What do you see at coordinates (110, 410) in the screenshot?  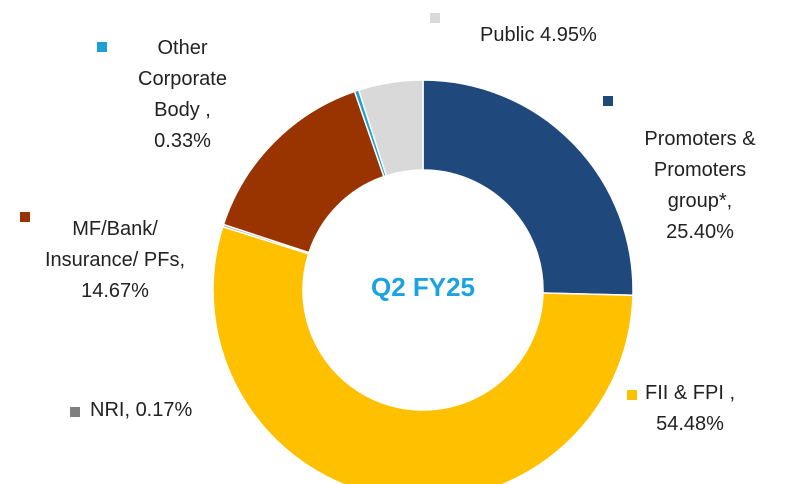 I see `category-label: NRI,` at bounding box center [110, 410].